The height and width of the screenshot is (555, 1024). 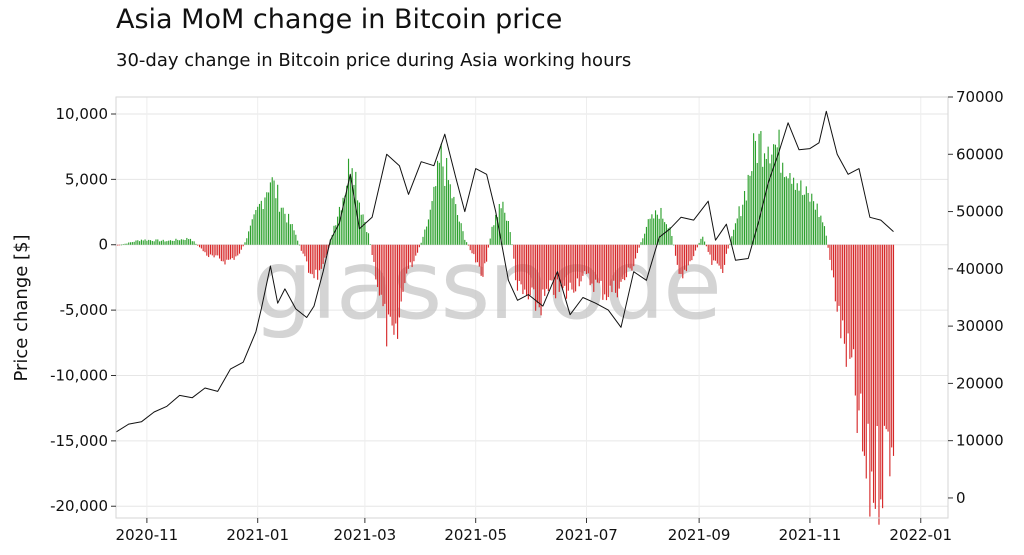 I want to click on y-axis-label: Price change [$], so click(x=21, y=307).